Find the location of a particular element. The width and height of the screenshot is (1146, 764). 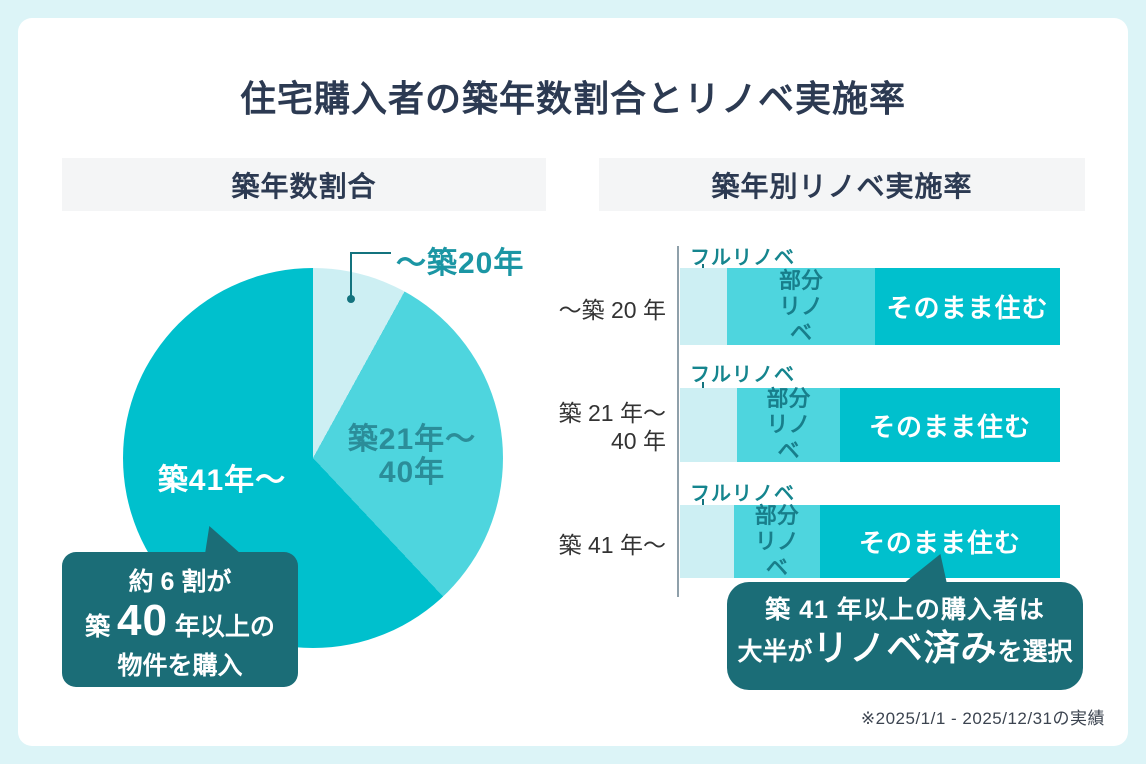

page-title: 住宅購入者の築年数割合とリノベ実施率 is located at coordinates (572, 98).